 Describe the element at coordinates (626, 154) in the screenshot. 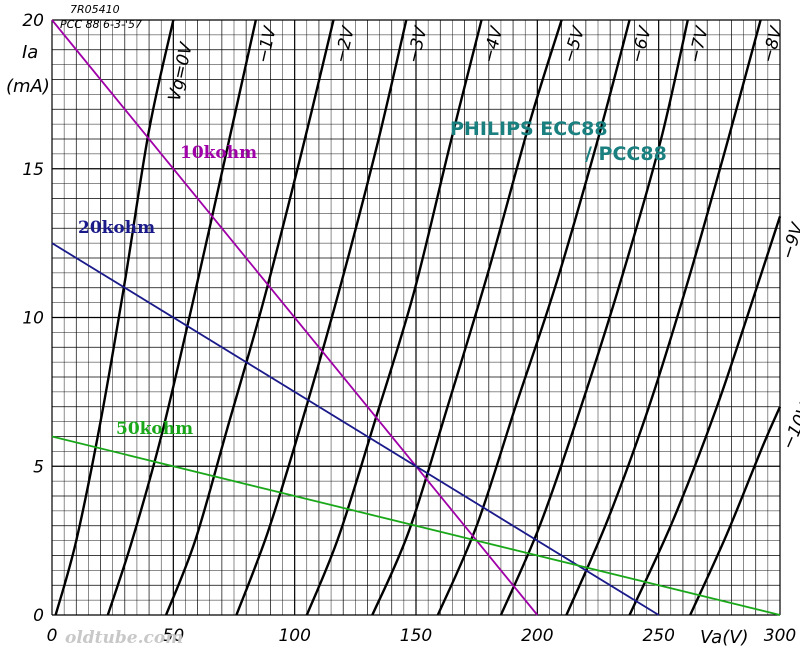

I see `chart-title-line-2: / PCC88` at that location.